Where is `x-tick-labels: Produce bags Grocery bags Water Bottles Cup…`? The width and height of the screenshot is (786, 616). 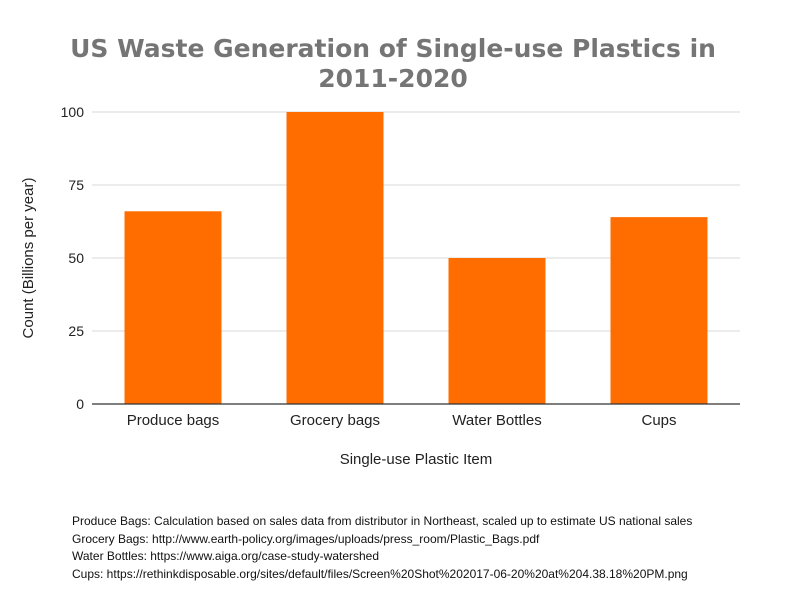
x-tick-labels: Produce bags Grocery bags Water Bottles Cup… is located at coordinates (402, 420).